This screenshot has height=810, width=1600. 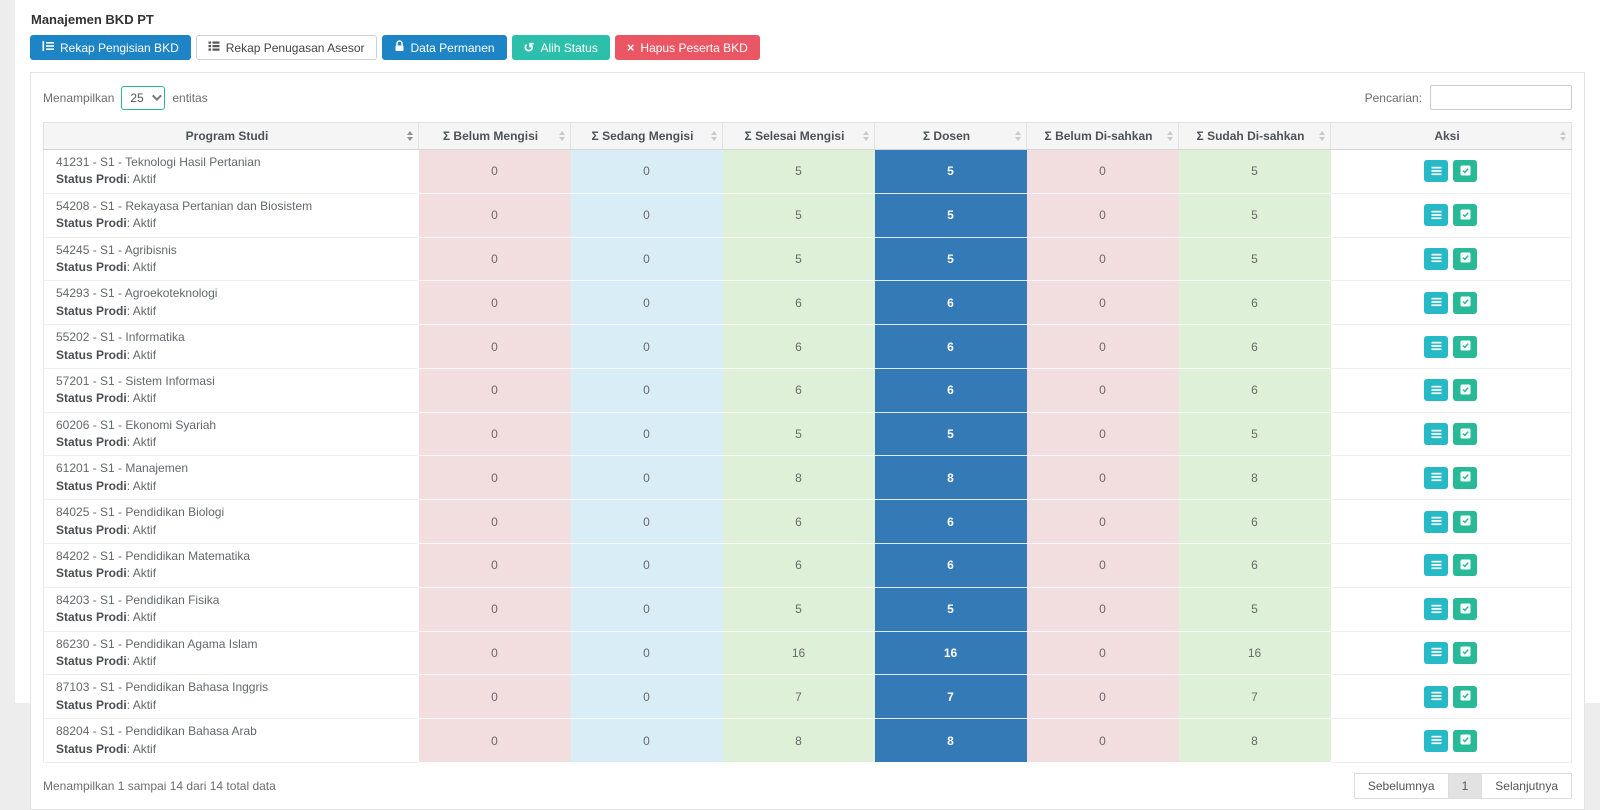 What do you see at coordinates (1401, 785) in the screenshot?
I see `pagination-prev: Sebelumnya` at bounding box center [1401, 785].